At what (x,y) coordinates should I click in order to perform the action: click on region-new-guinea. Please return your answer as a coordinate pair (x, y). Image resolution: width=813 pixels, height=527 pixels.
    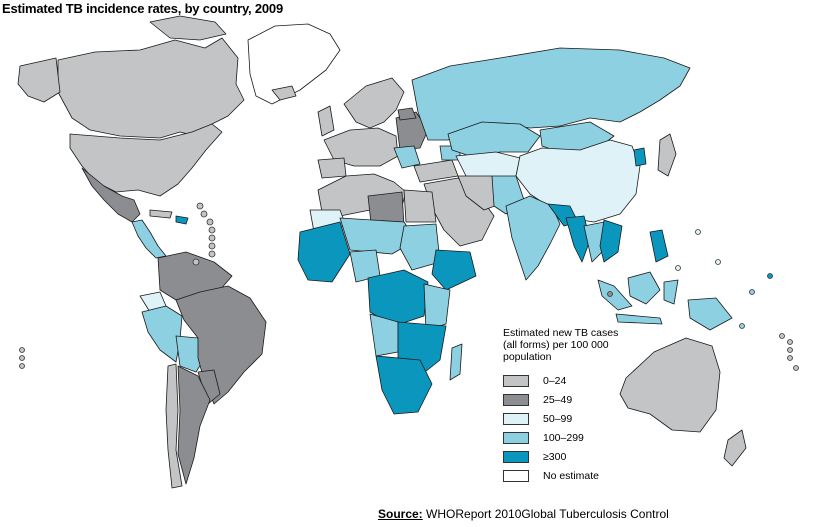
    Looking at the image, I should click on (710, 314).